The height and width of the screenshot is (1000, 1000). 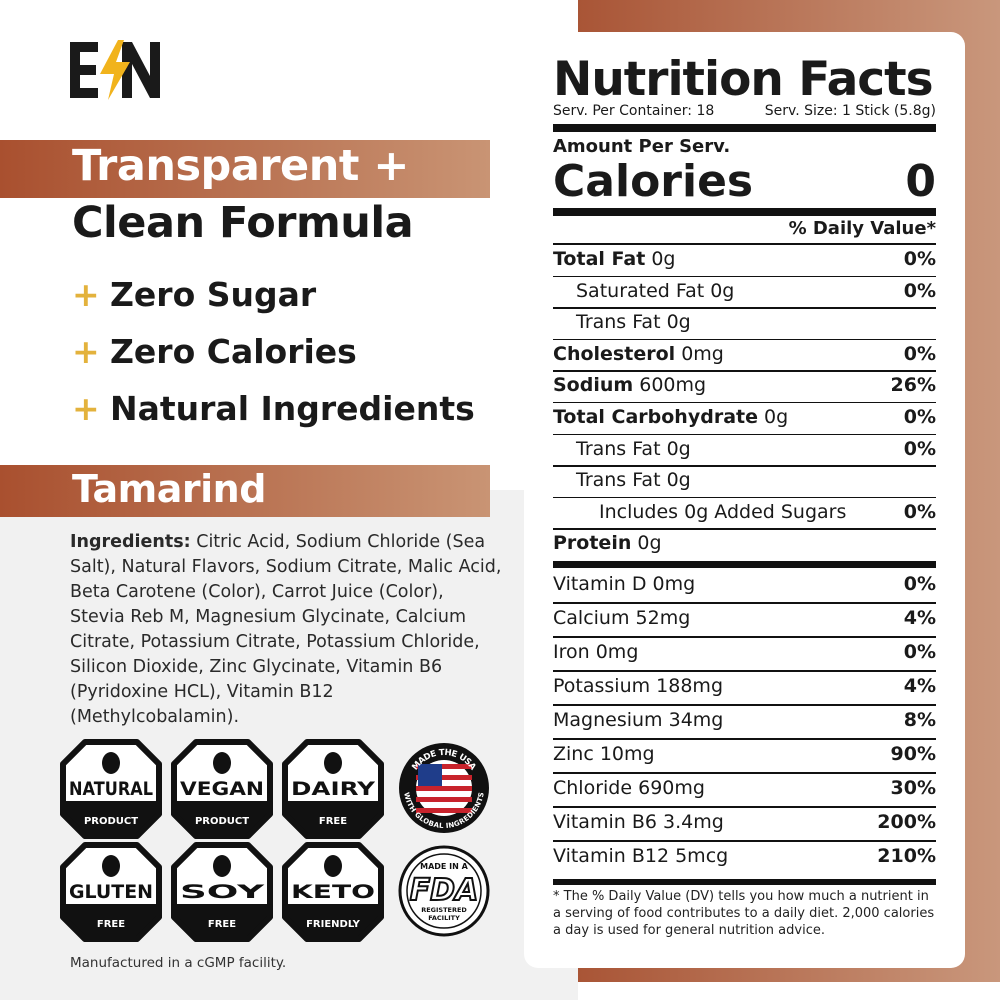 I want to click on nutrient-name: Vitamin B6, so click(x=605, y=822).